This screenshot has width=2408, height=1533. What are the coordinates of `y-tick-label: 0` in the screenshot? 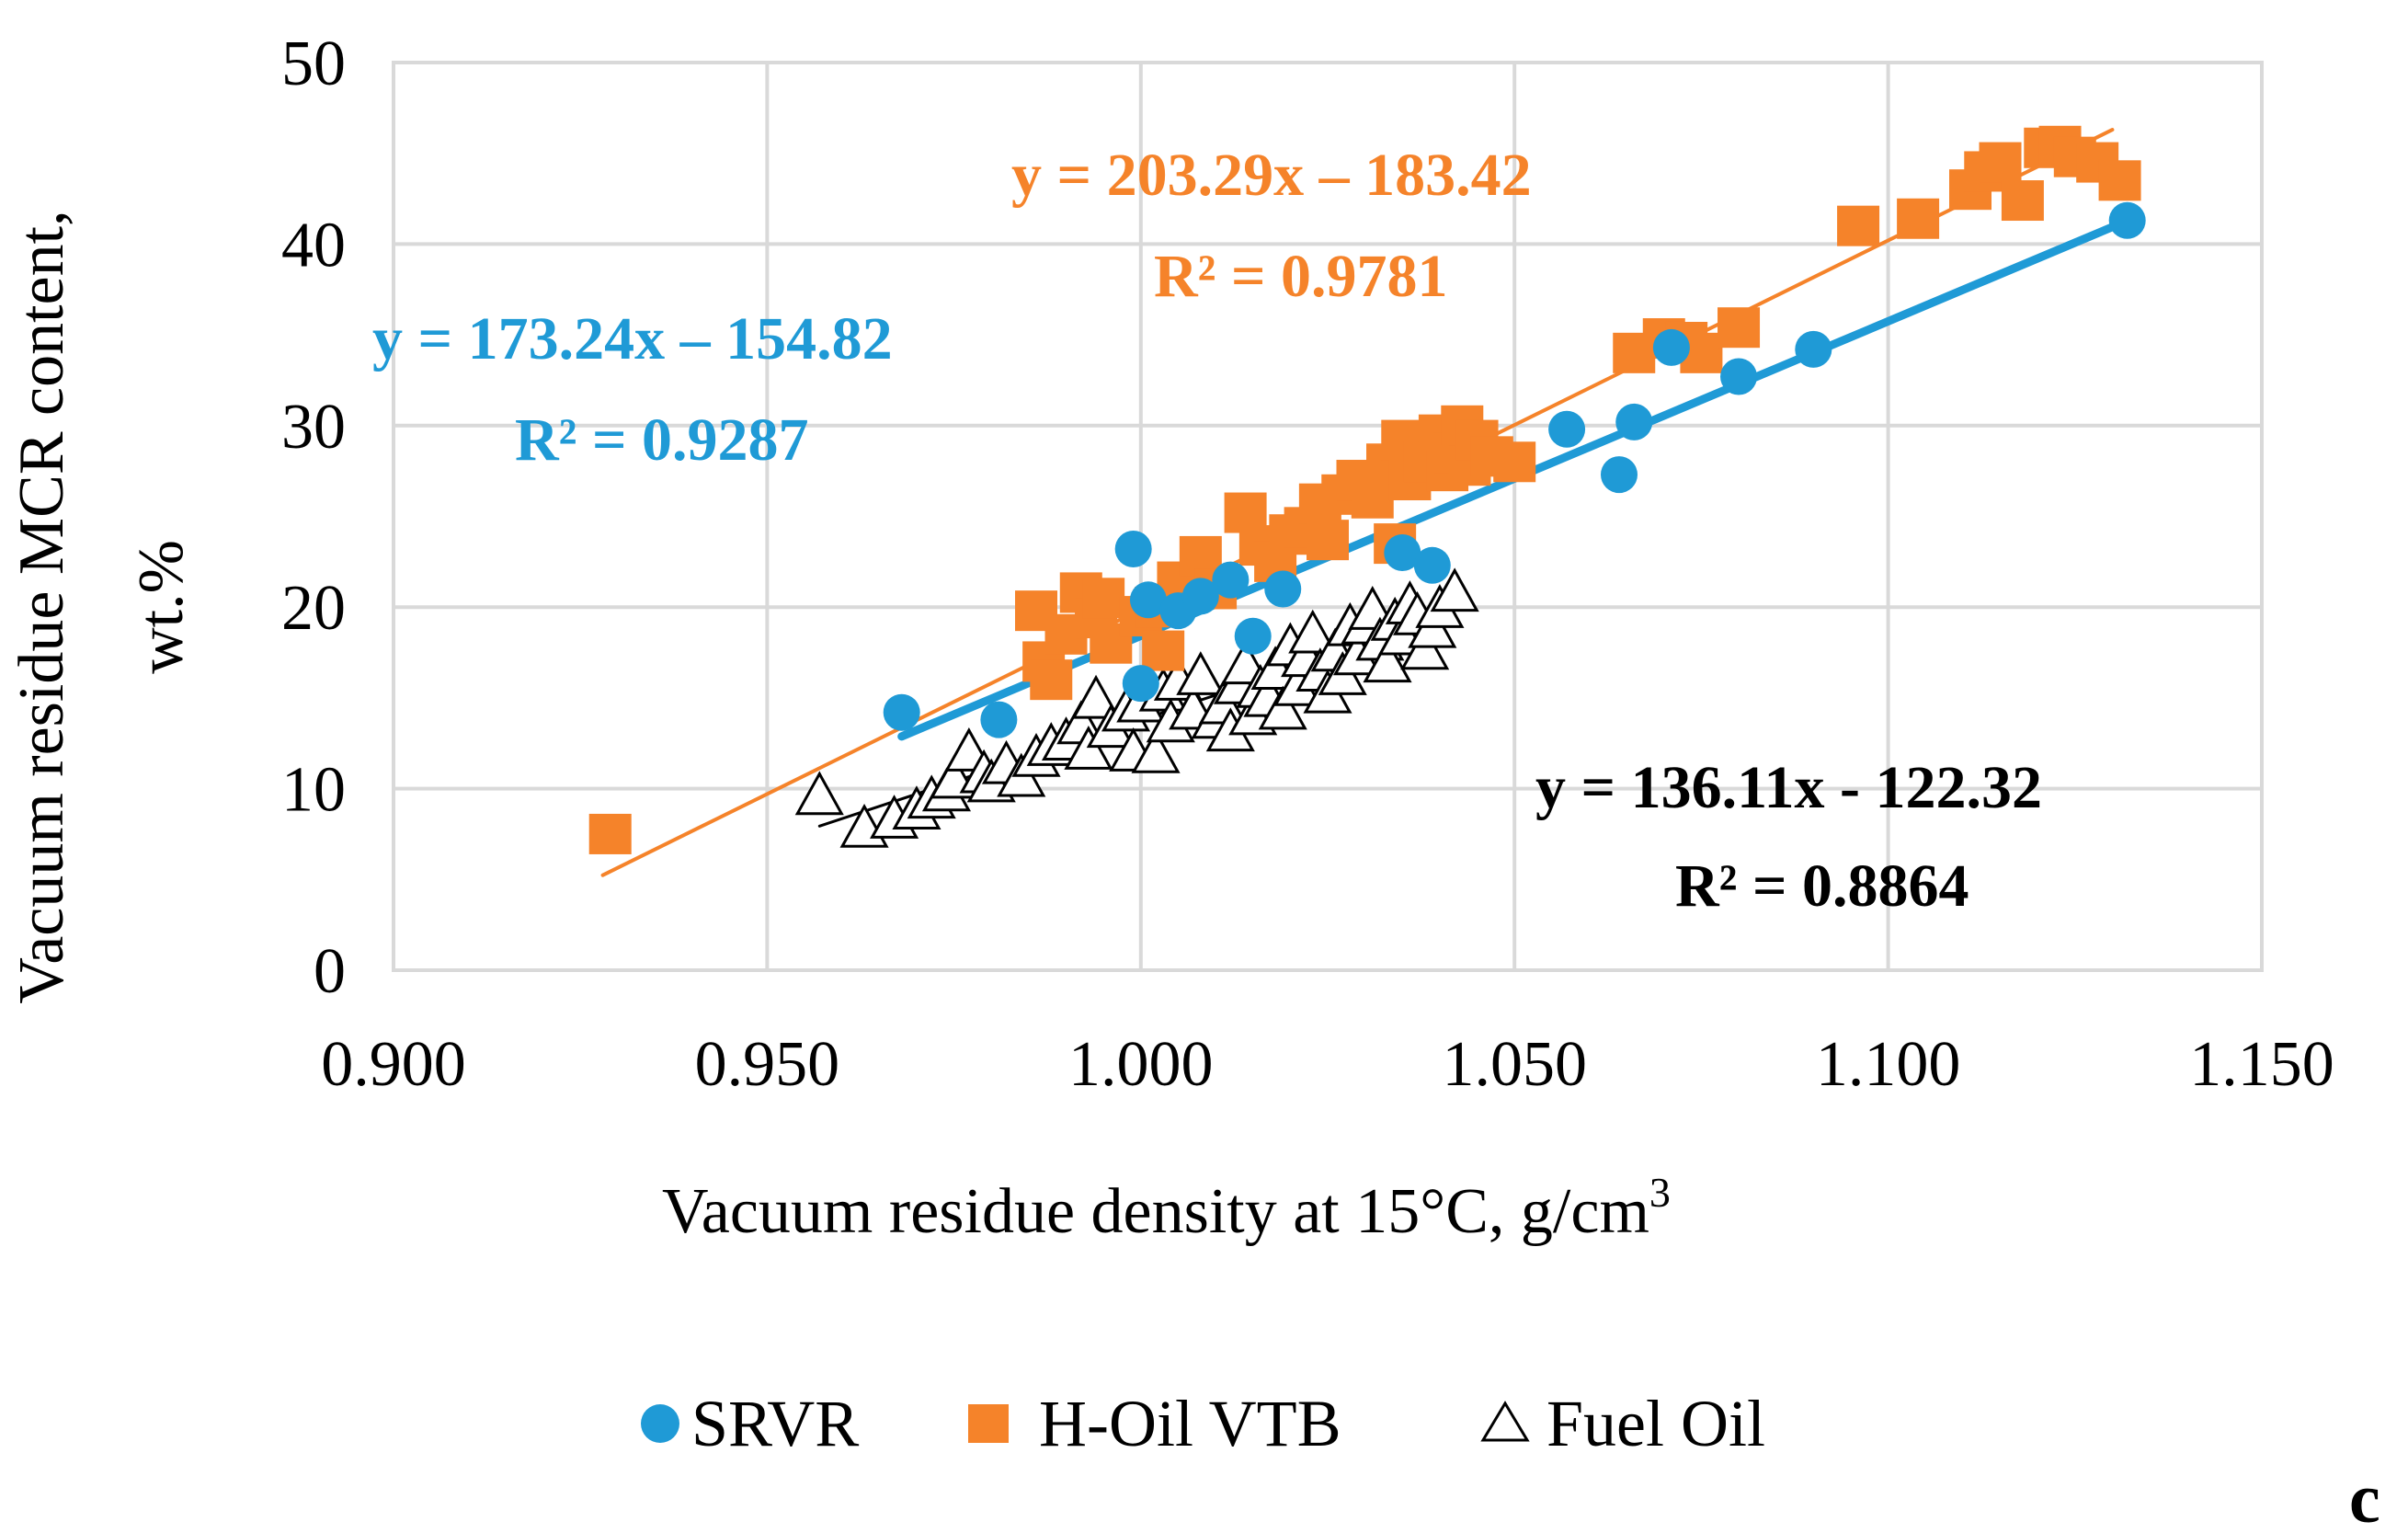 It's located at (330, 971).